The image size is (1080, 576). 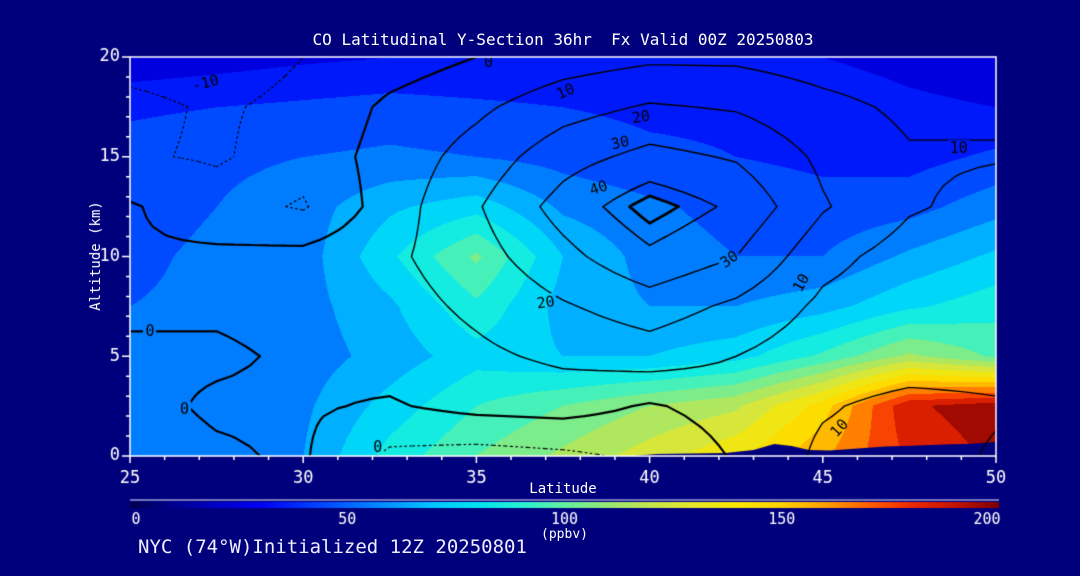 I want to click on y-axis-label: Altitude (km), so click(x=96, y=256).